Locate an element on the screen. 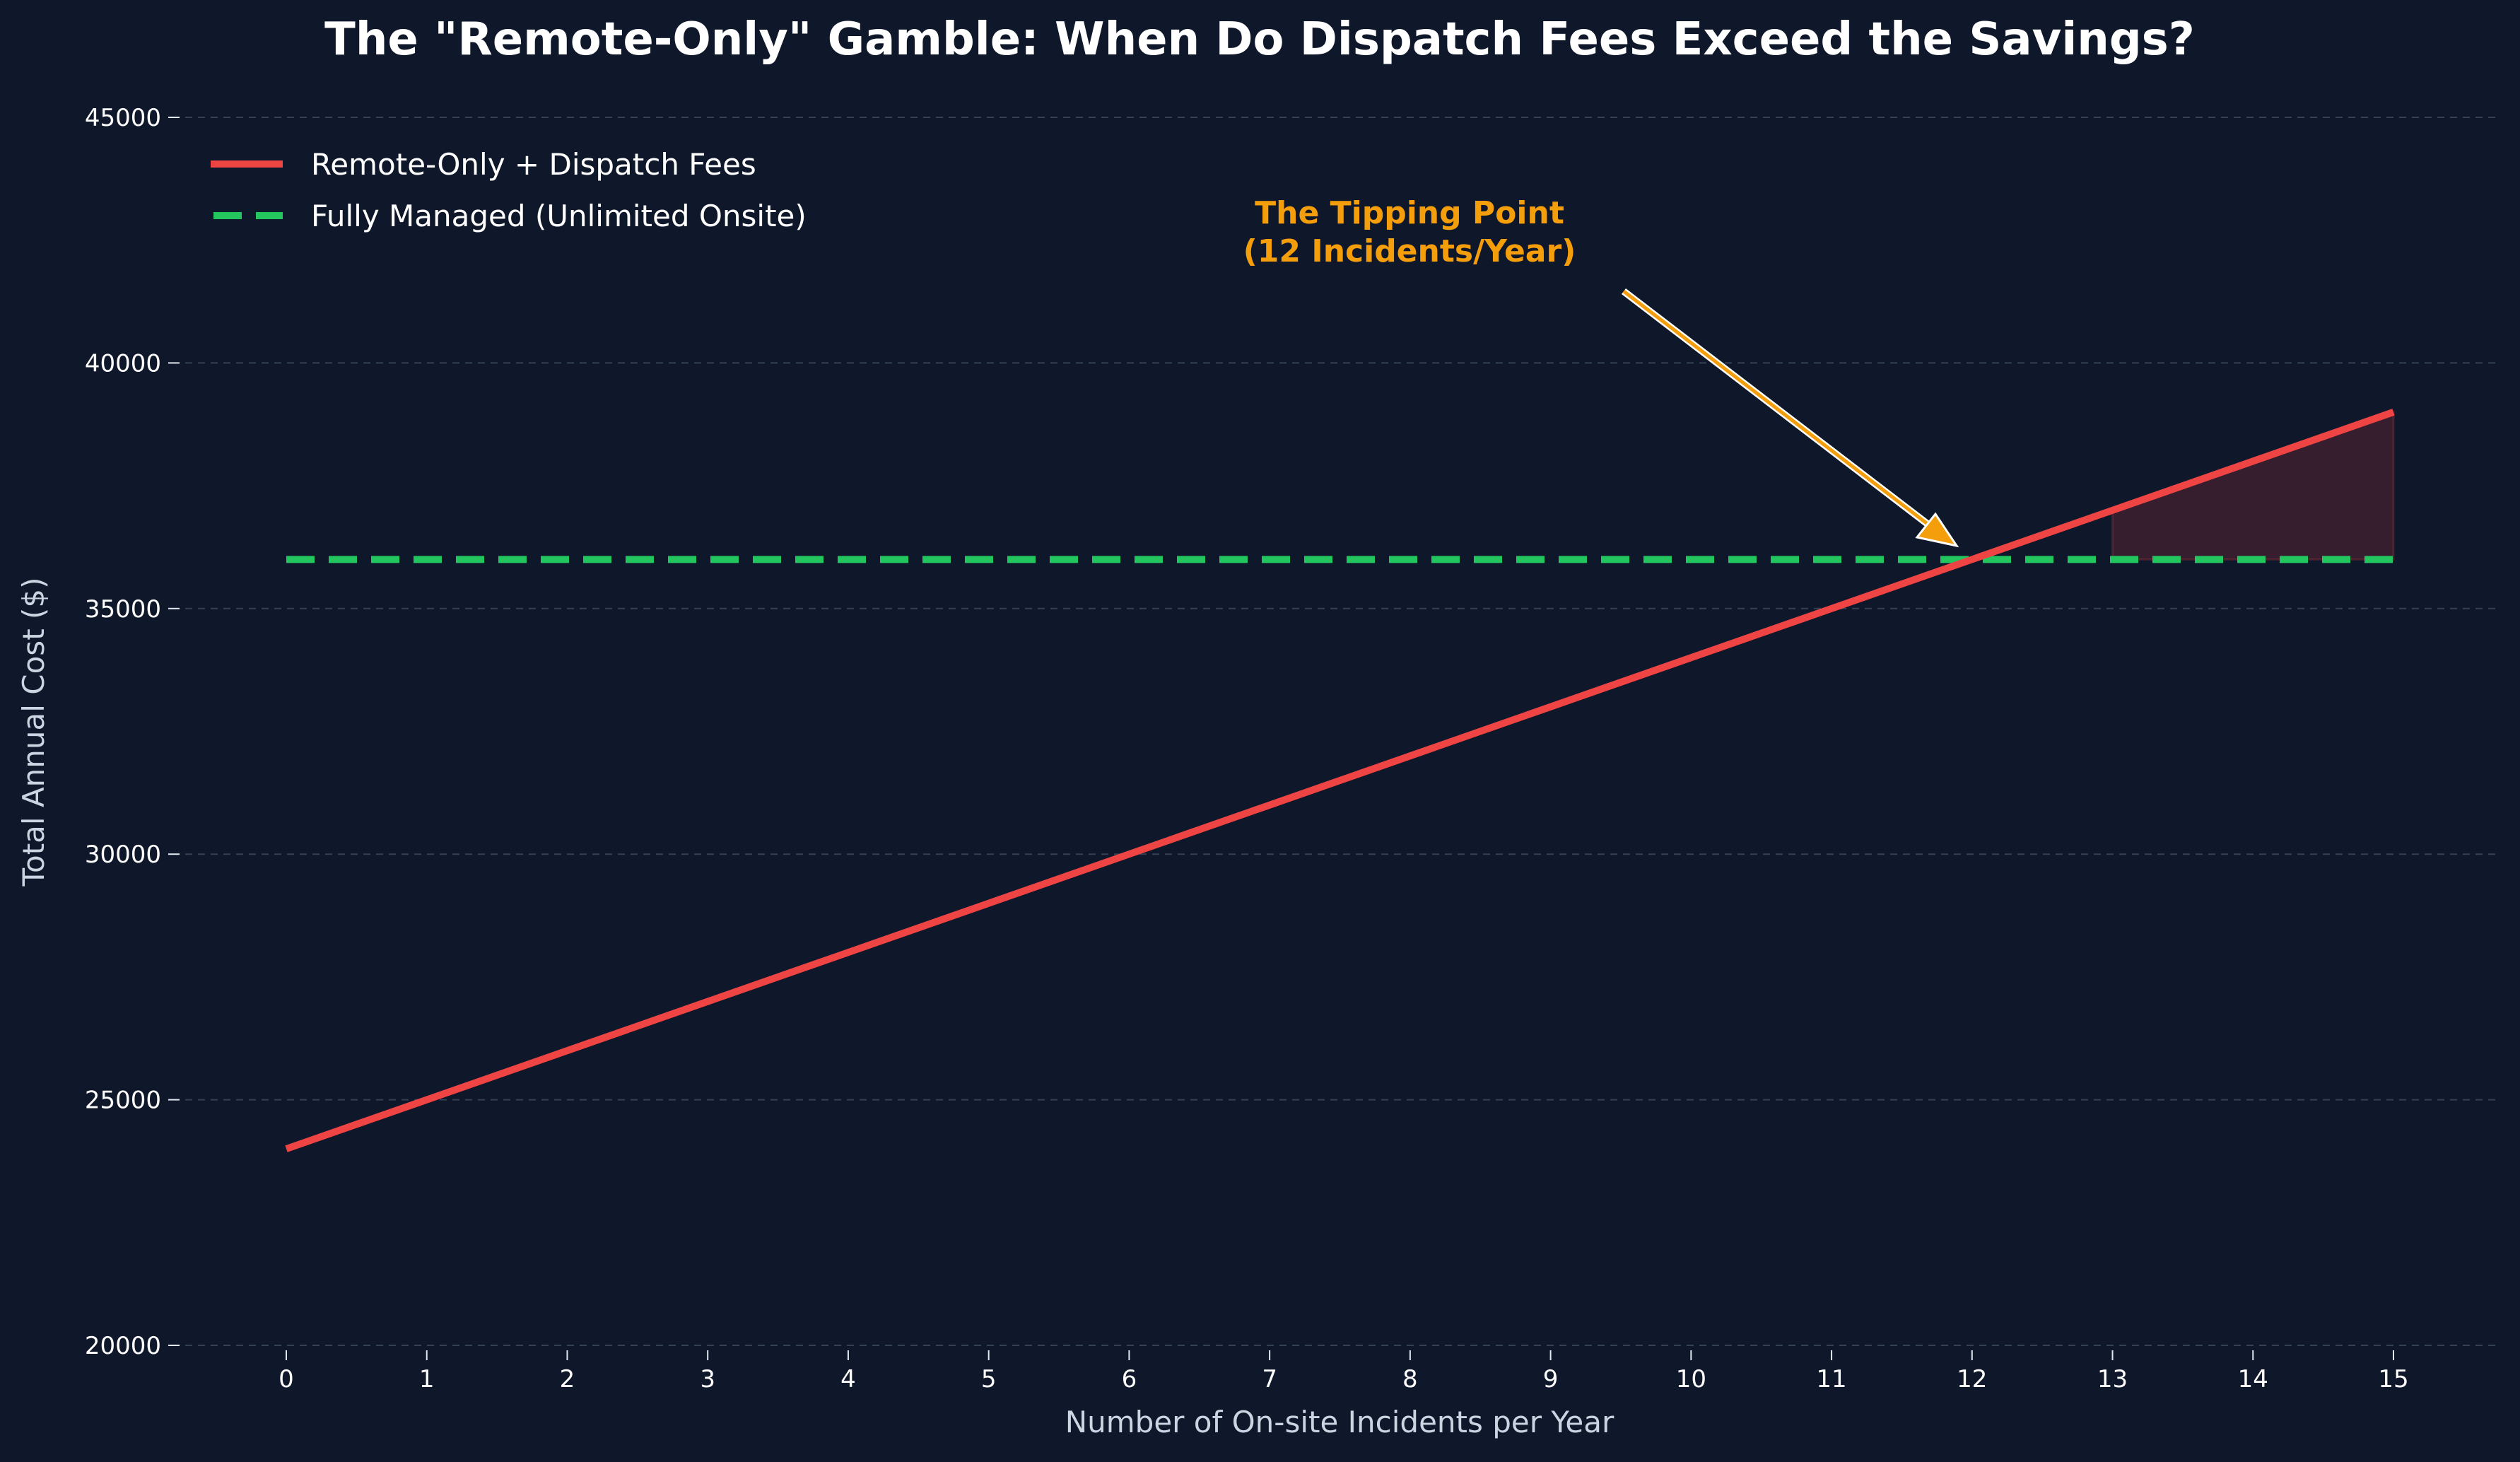 The image size is (2520, 1462). y-tick-label: 45000 is located at coordinates (123, 118).